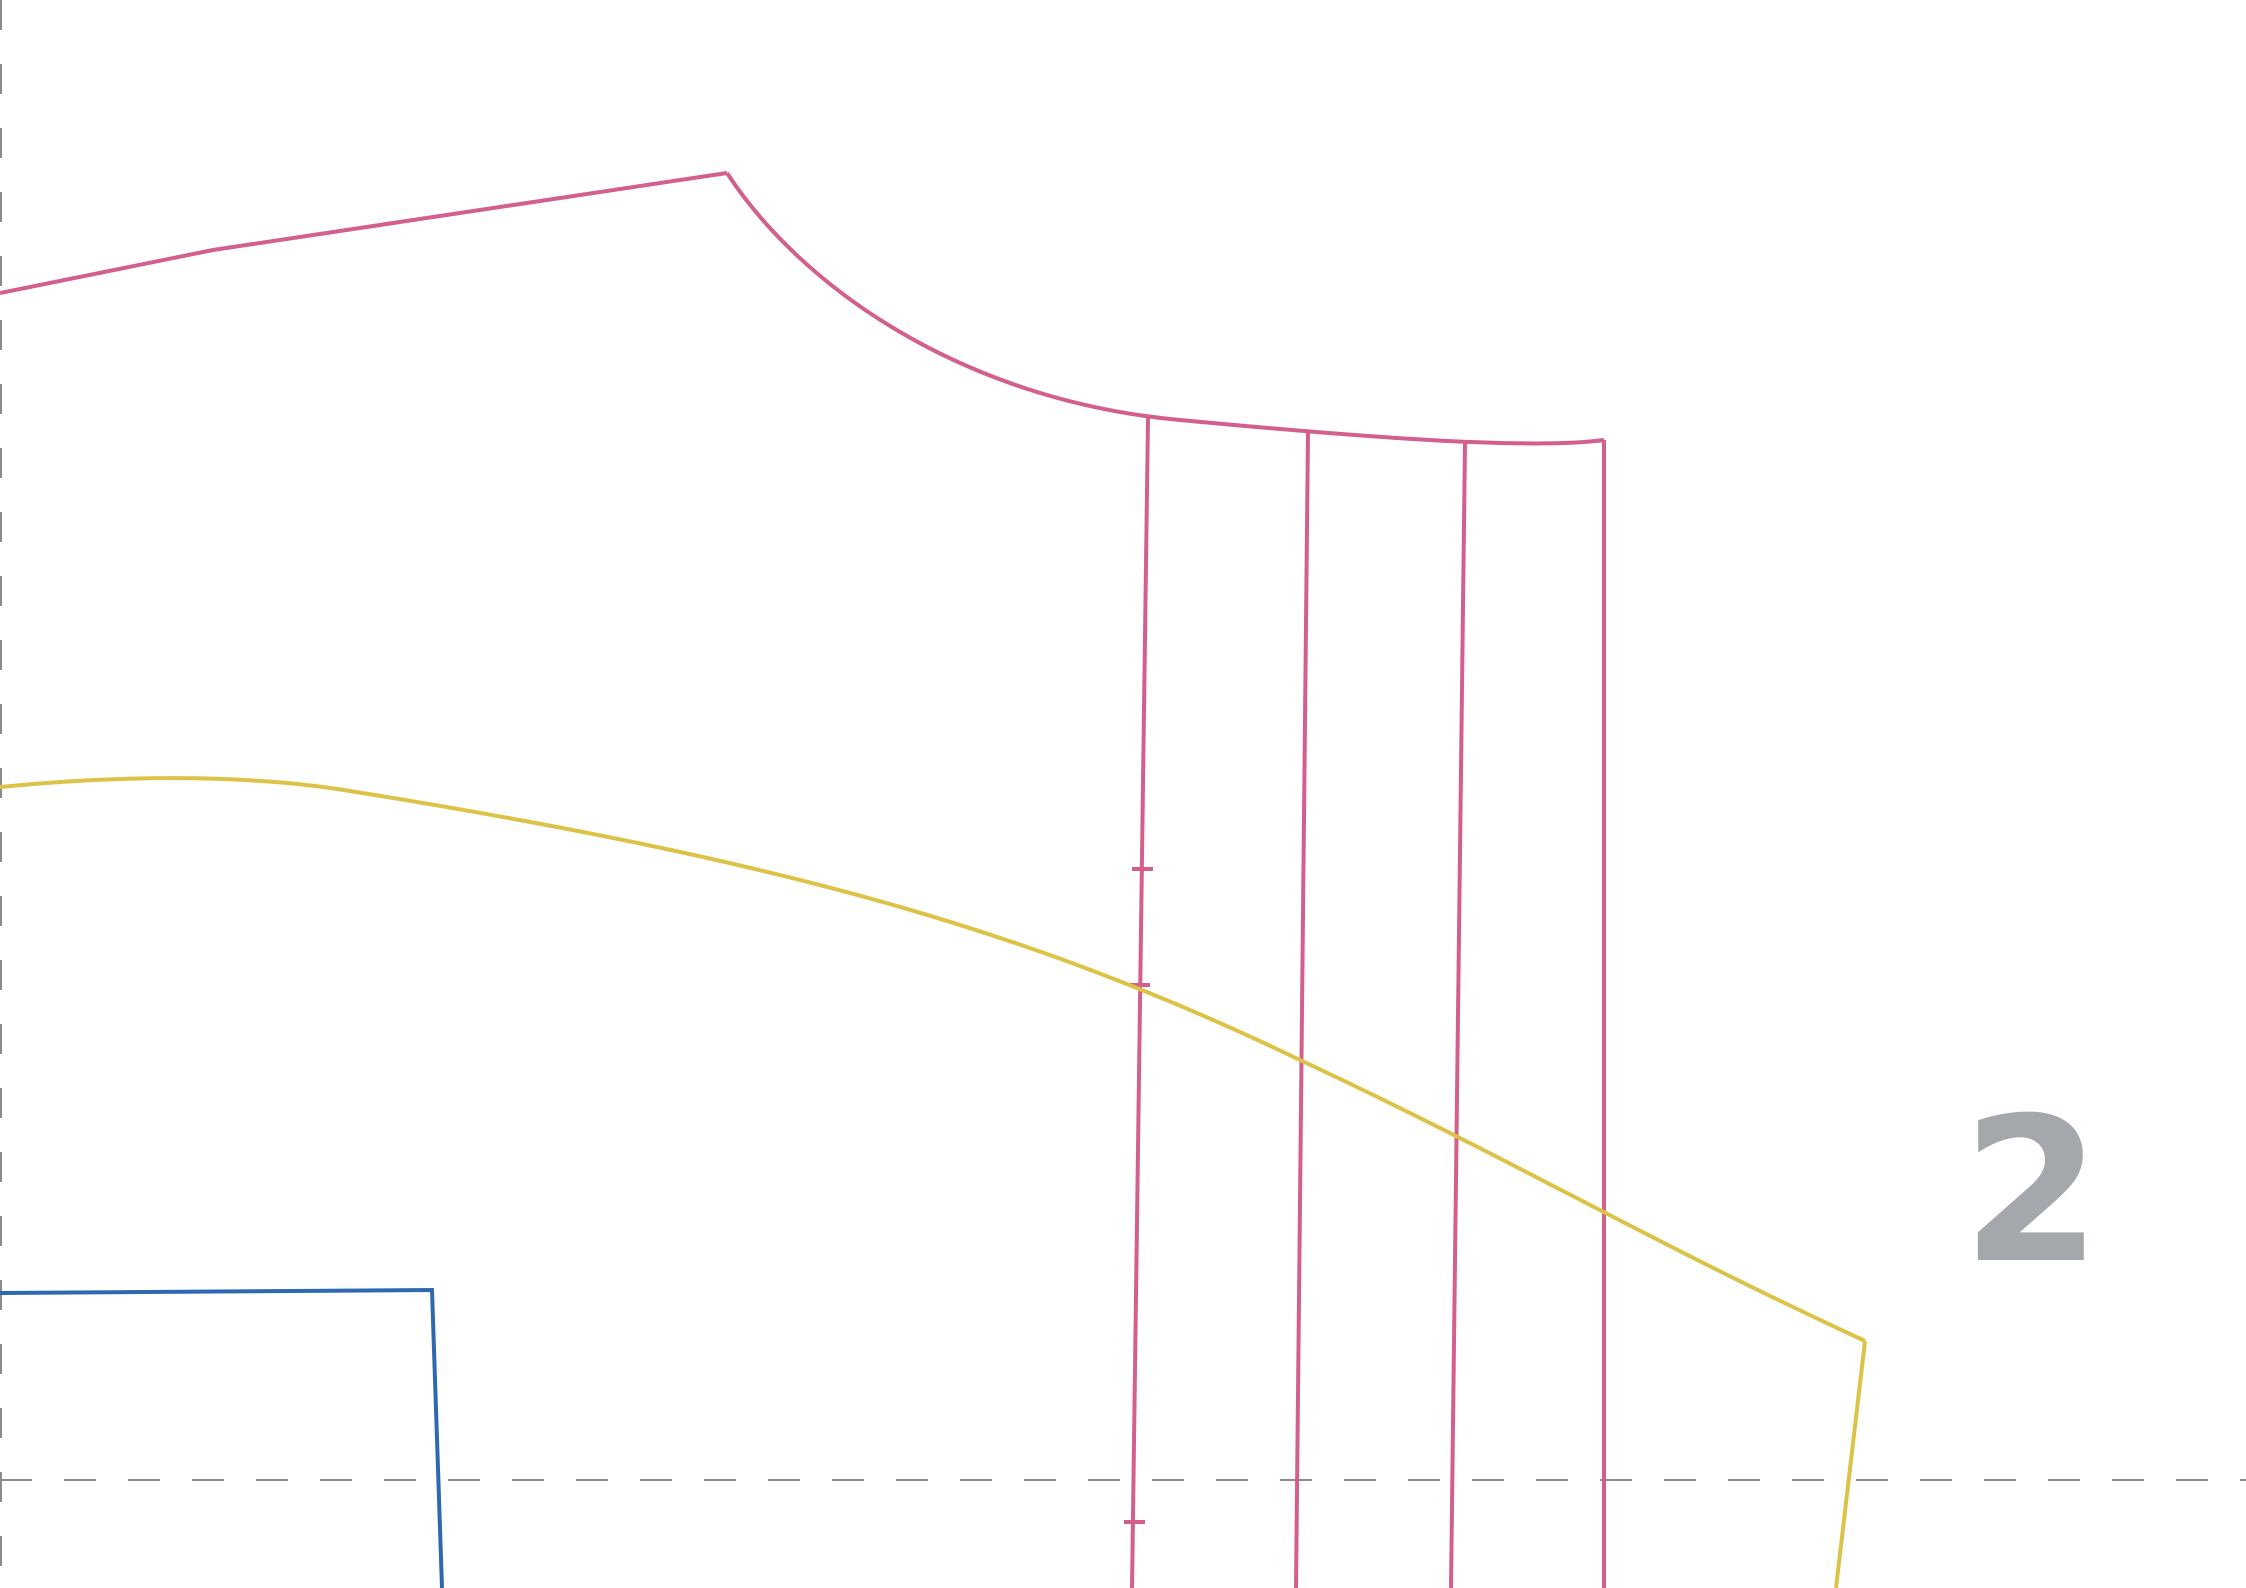 The width and height of the screenshot is (2246, 1588). I want to click on yellow-side-edge, so click(1850, 1464).